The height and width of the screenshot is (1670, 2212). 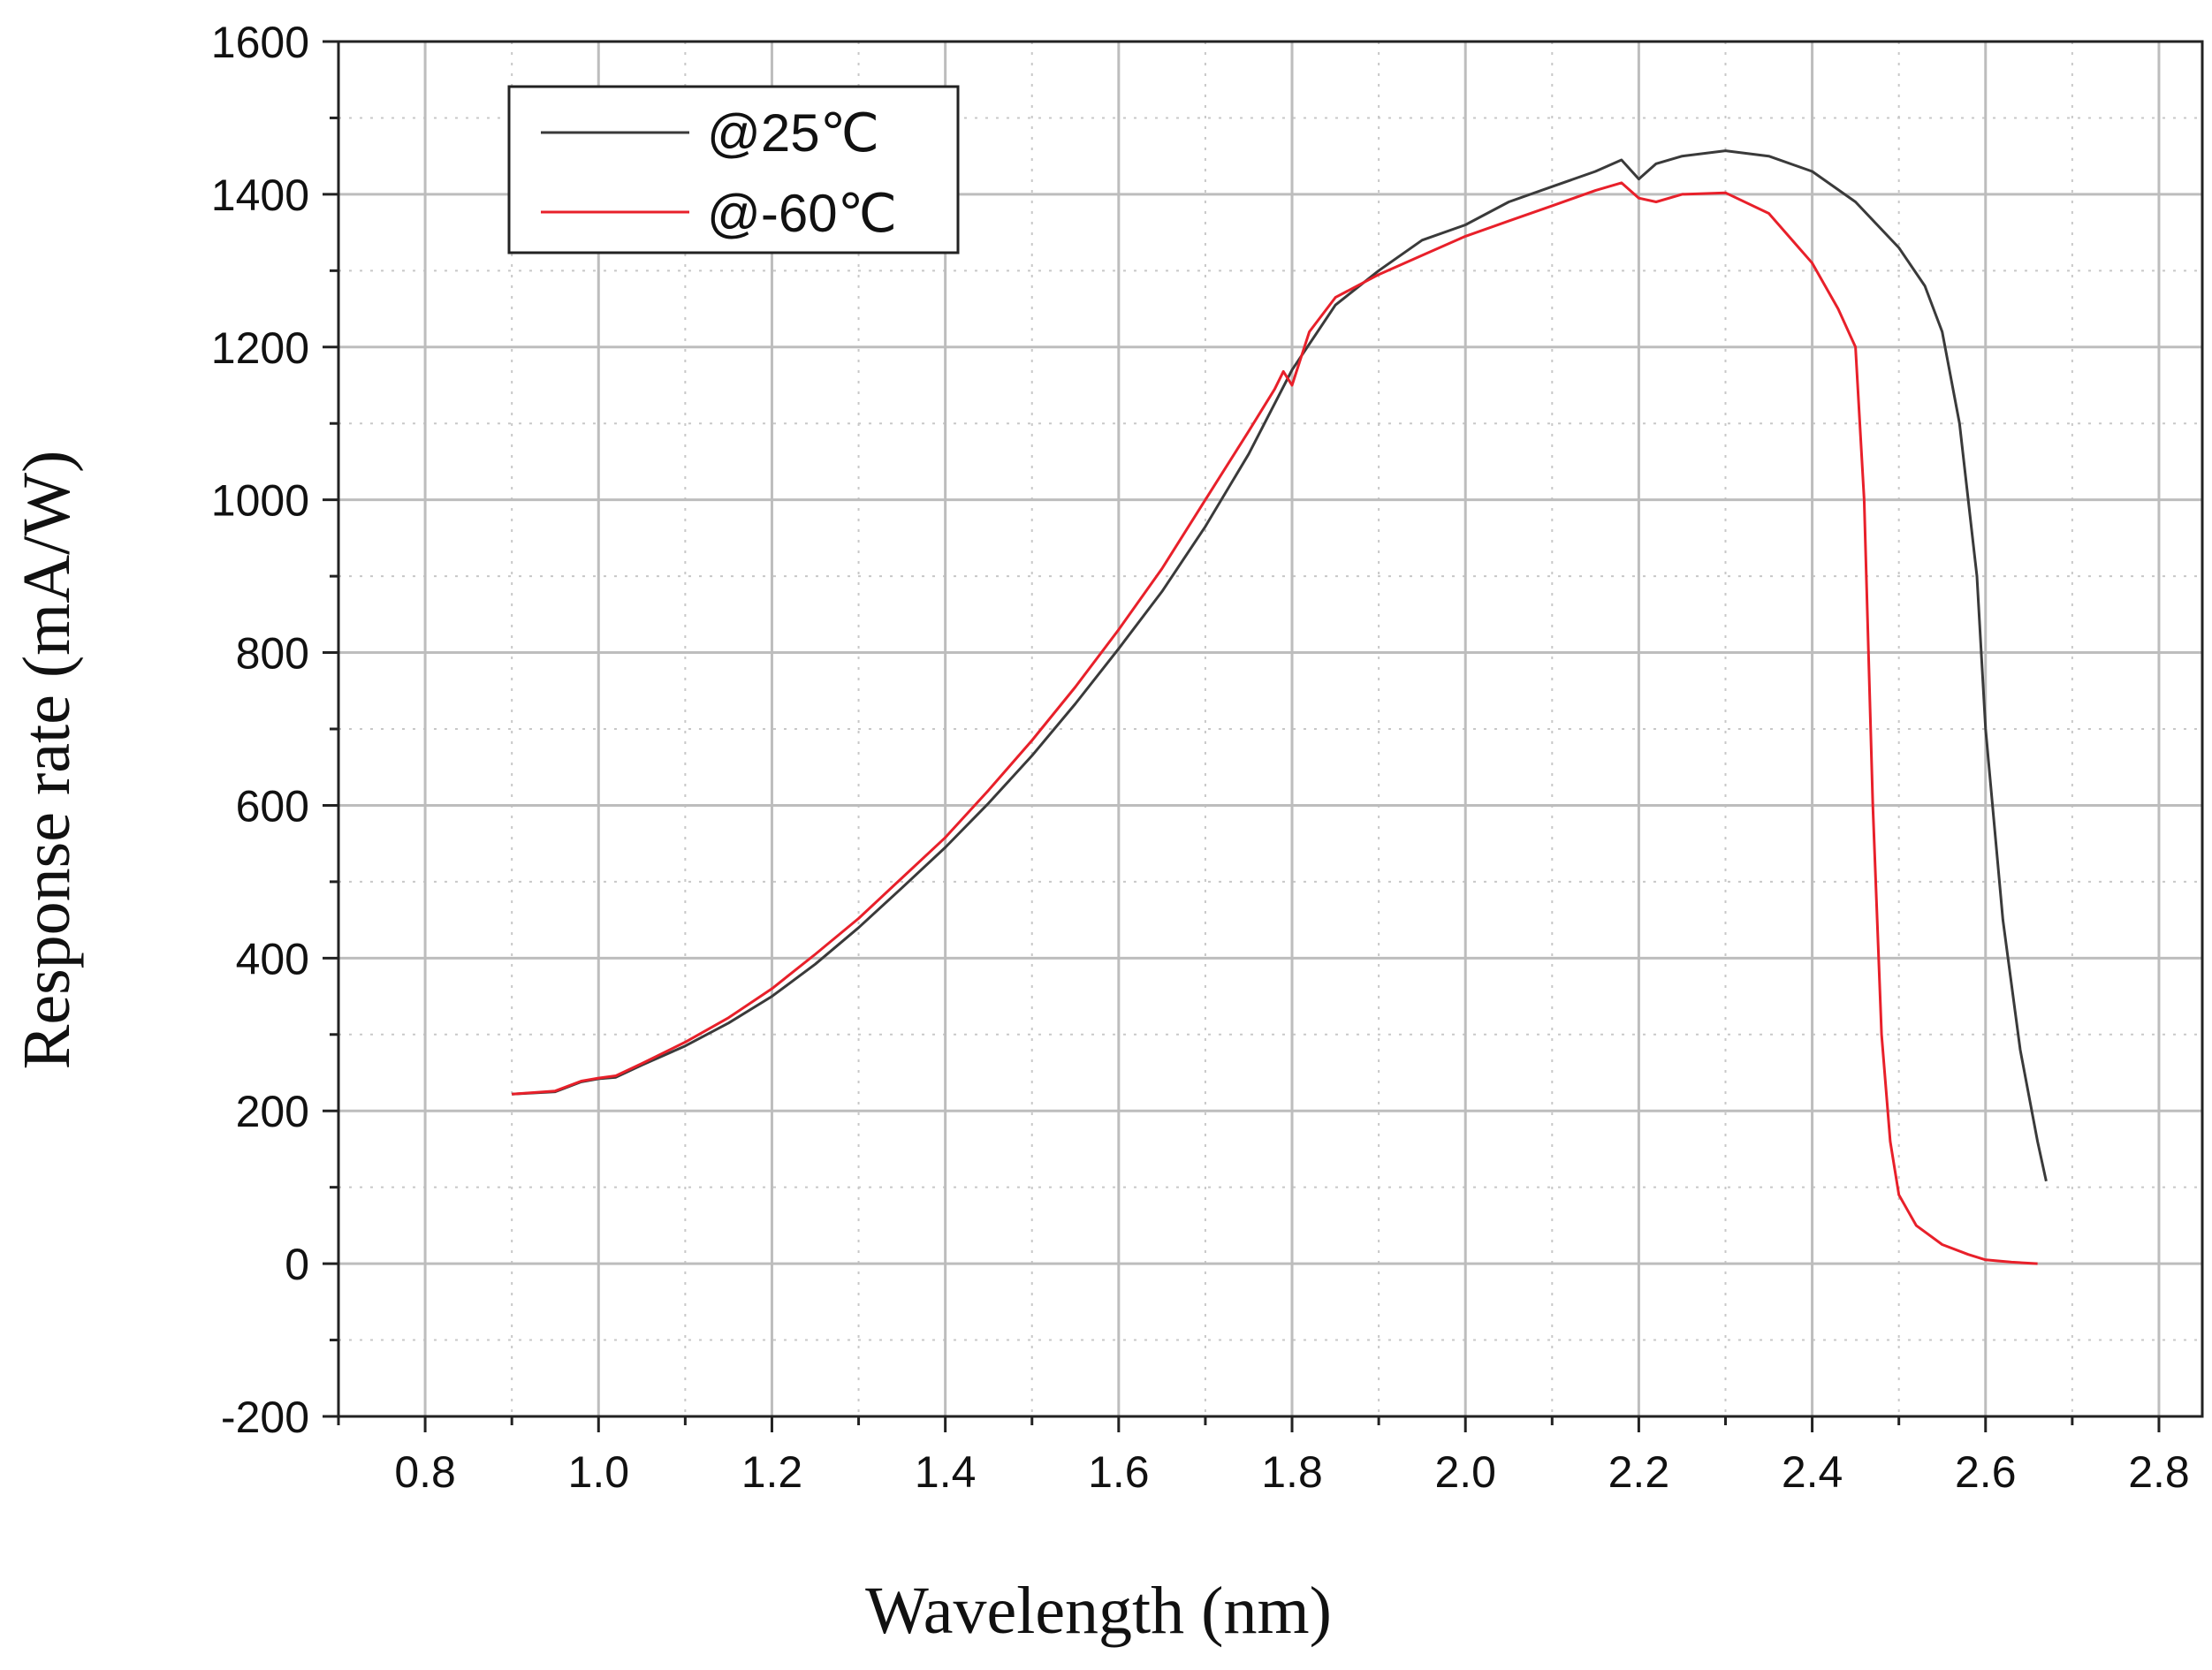 What do you see at coordinates (47, 760) in the screenshot?
I see `y-axis-title: Response rate (mA/W)` at bounding box center [47, 760].